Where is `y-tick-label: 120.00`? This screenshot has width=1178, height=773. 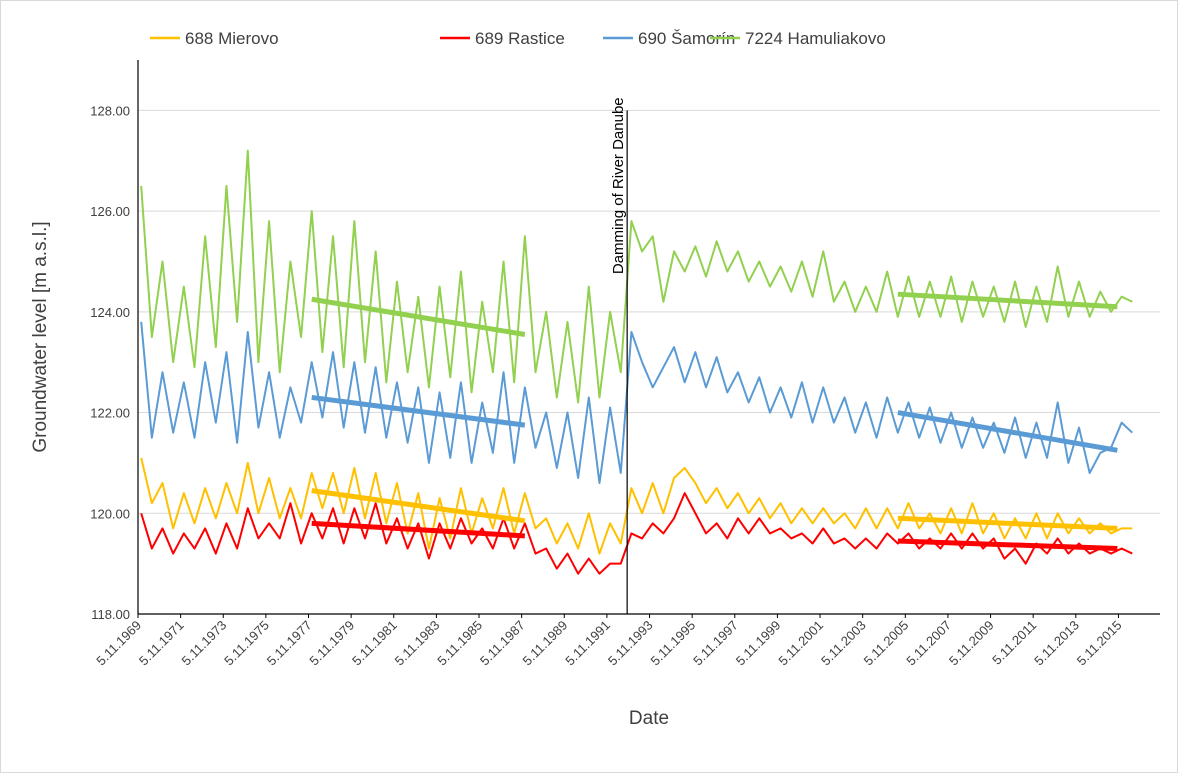
y-tick-label: 120.00 is located at coordinates (110, 513).